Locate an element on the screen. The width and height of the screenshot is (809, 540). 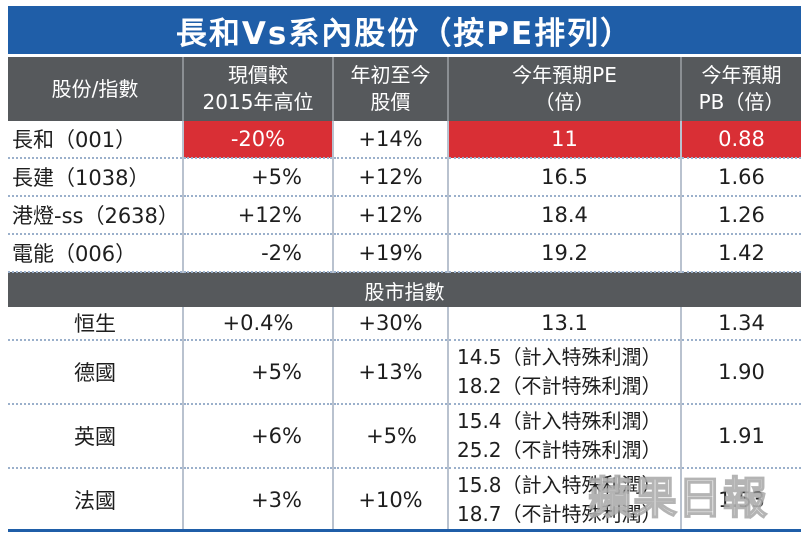
header-pb-line2: PB（倍） is located at coordinates (741, 102).